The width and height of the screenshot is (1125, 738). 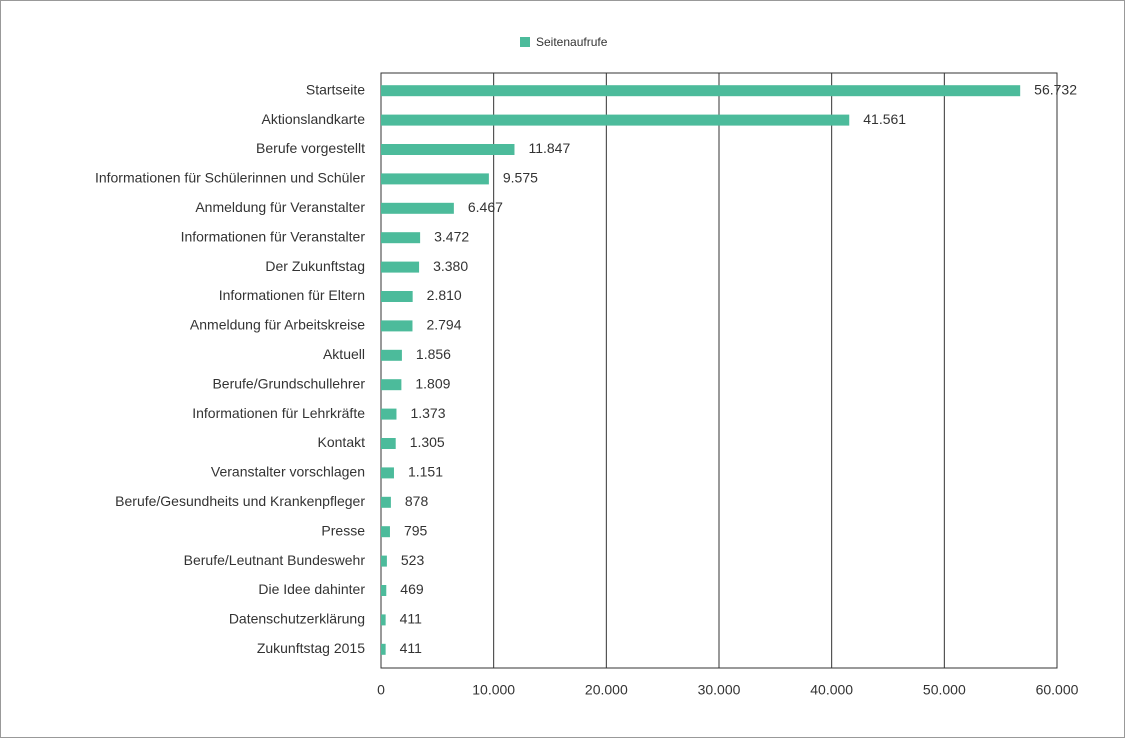 What do you see at coordinates (335, 89) in the screenshot?
I see `y-tick-label: Startseite` at bounding box center [335, 89].